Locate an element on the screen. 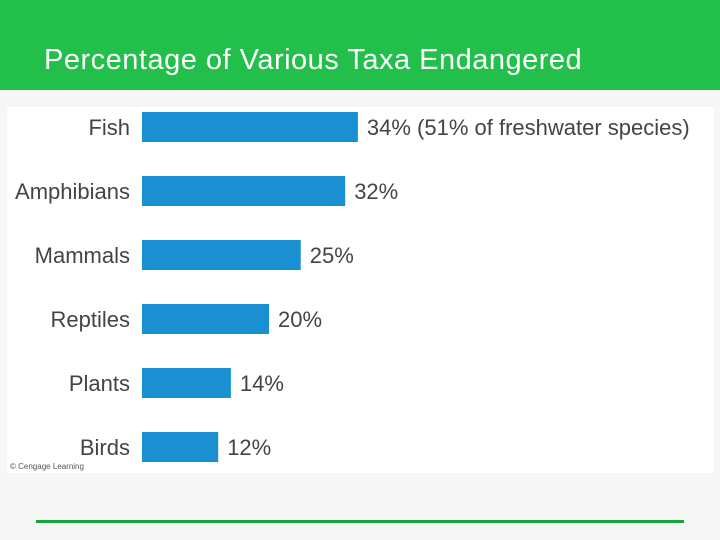 This screenshot has width=720, height=540. value-label-amphibians: 32% is located at coordinates (376, 191).